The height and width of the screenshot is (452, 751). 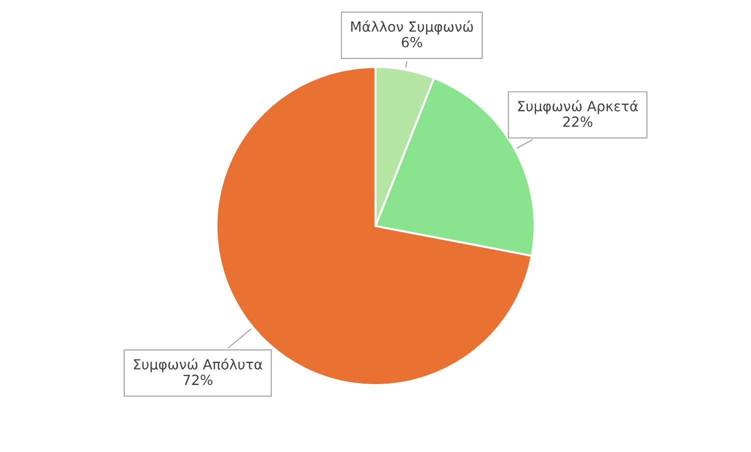 I want to click on data-label: 6%, so click(x=412, y=42).